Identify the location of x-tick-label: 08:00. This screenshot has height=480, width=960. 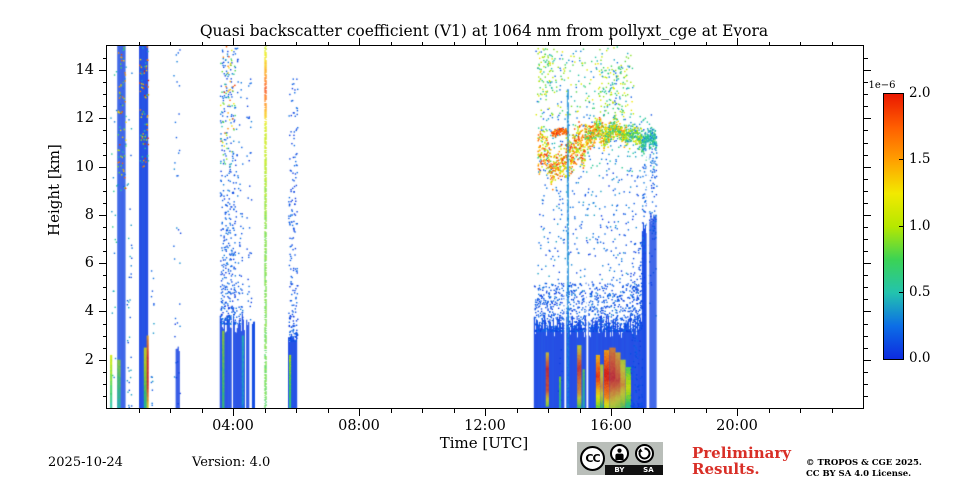
(359, 426).